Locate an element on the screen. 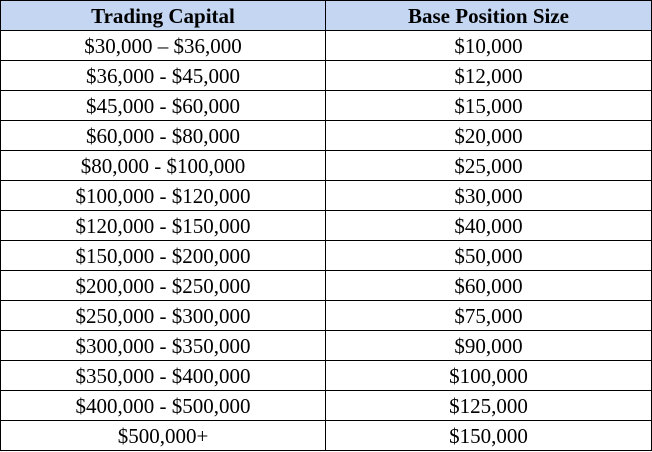  table-row: $60,000 - $80,000 $20,000 is located at coordinates (326, 135).